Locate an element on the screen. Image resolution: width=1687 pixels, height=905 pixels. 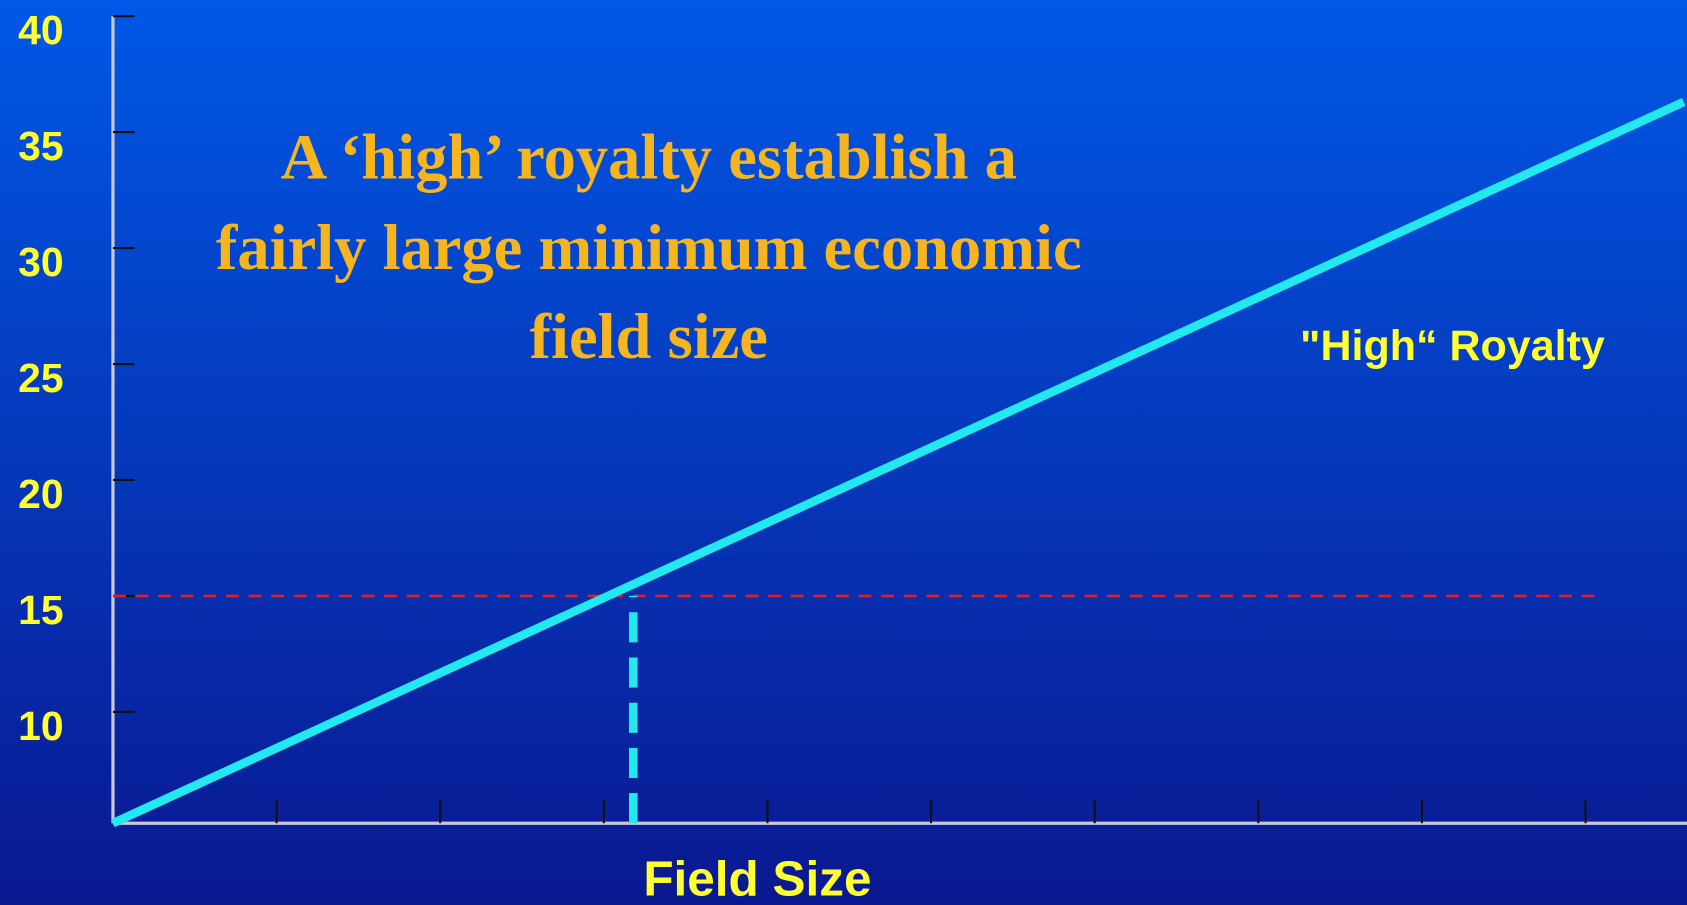
x-axis-label: Field Size is located at coordinates (757, 878).